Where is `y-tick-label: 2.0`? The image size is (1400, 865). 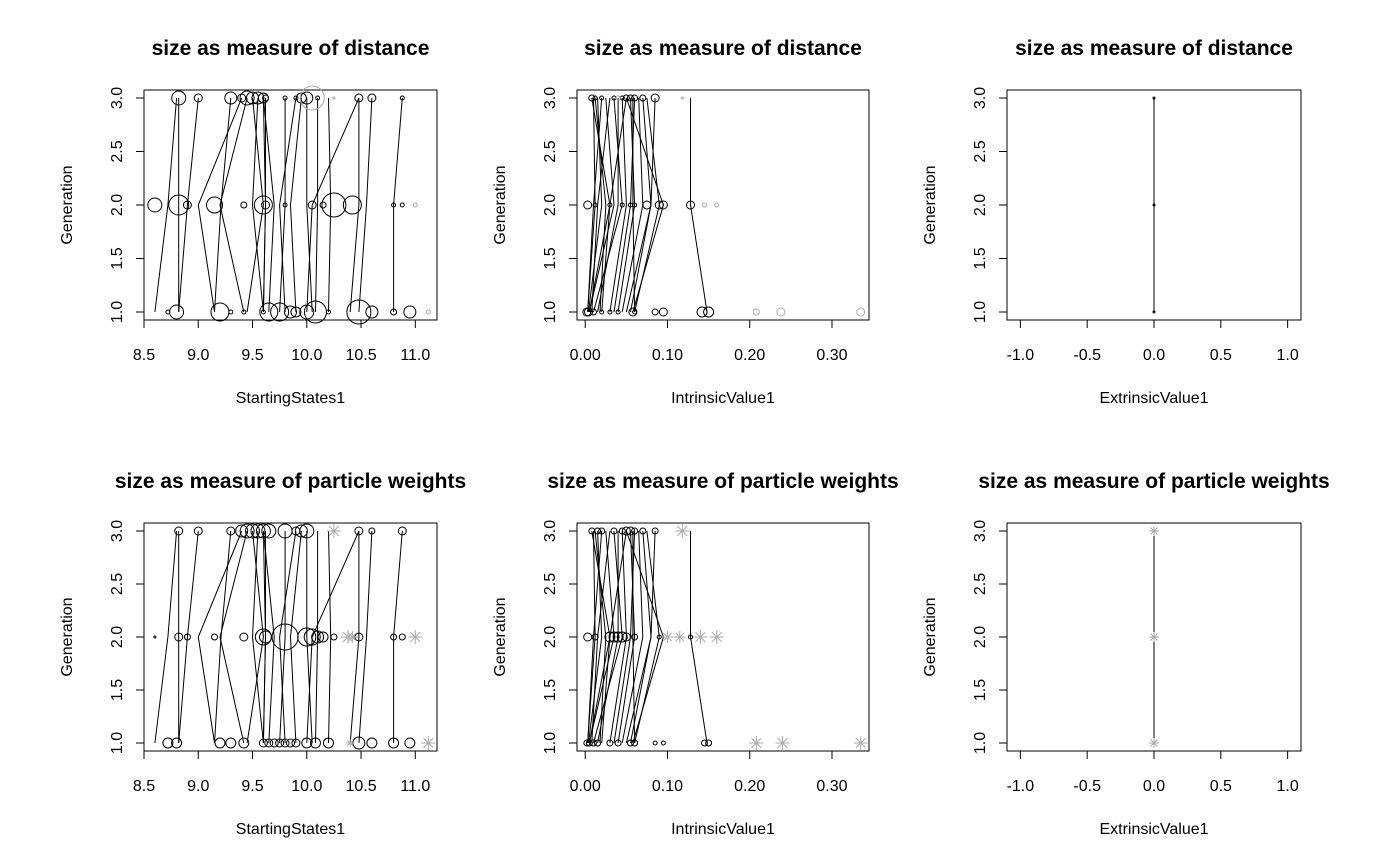
y-tick-label: 2.0 is located at coordinates (550, 205).